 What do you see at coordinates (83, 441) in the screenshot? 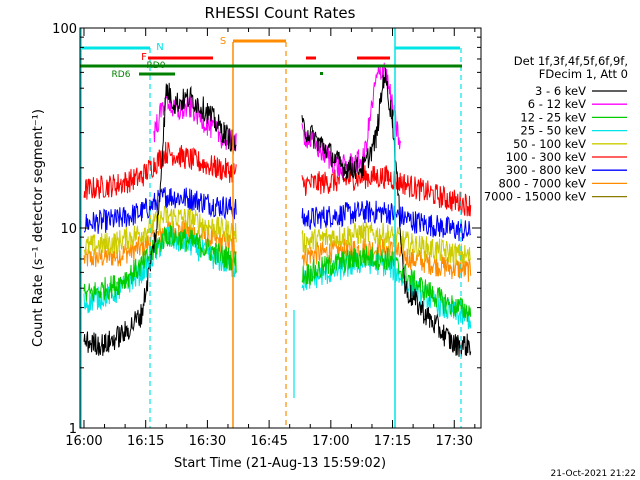
I see `x-tick-label: 16:00` at bounding box center [83, 441].